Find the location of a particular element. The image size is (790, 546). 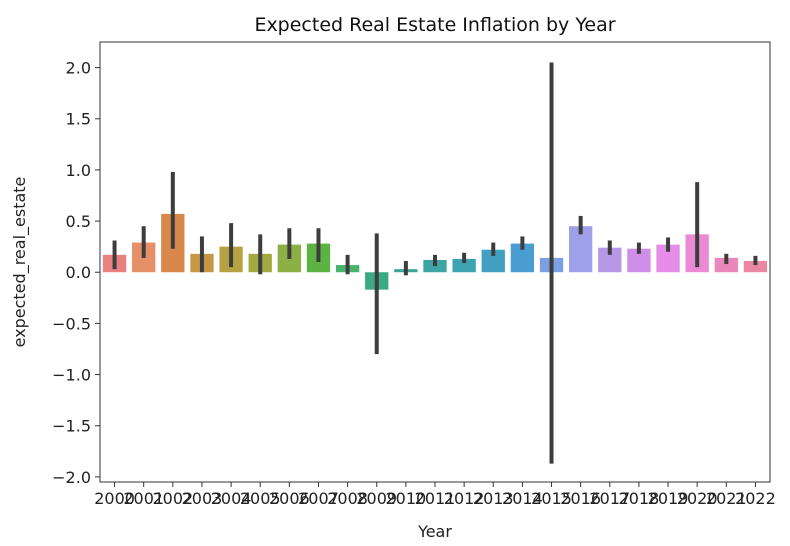

x-tick-label-2003: 2003 is located at coordinates (202, 498).